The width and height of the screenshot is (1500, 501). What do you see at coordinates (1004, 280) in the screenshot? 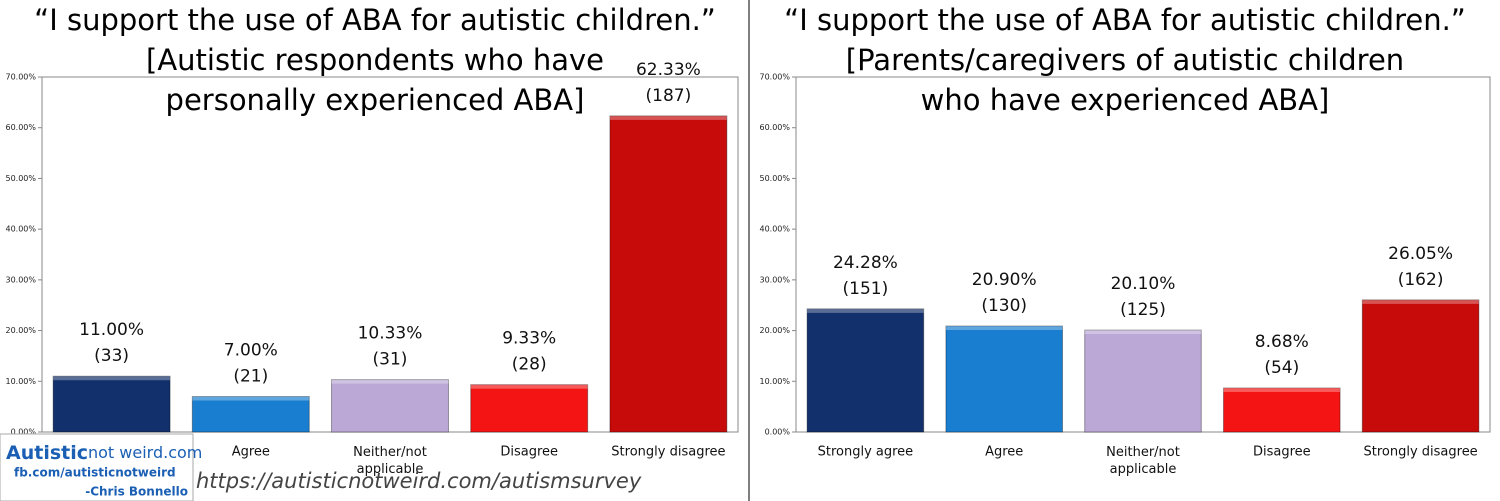
I see `value-label: 20.90%` at bounding box center [1004, 280].